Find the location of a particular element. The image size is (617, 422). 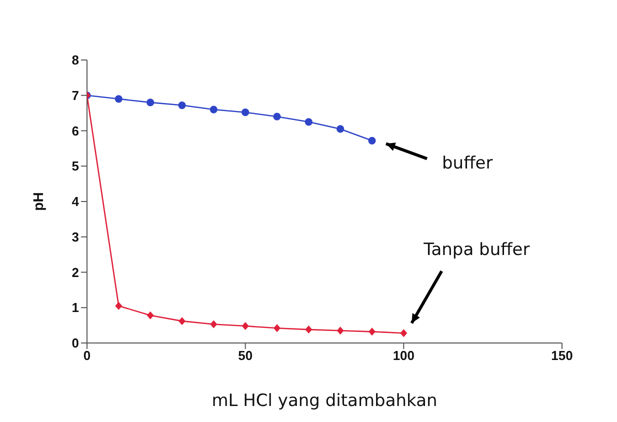

y-tick-label: 2 is located at coordinates (75, 272).